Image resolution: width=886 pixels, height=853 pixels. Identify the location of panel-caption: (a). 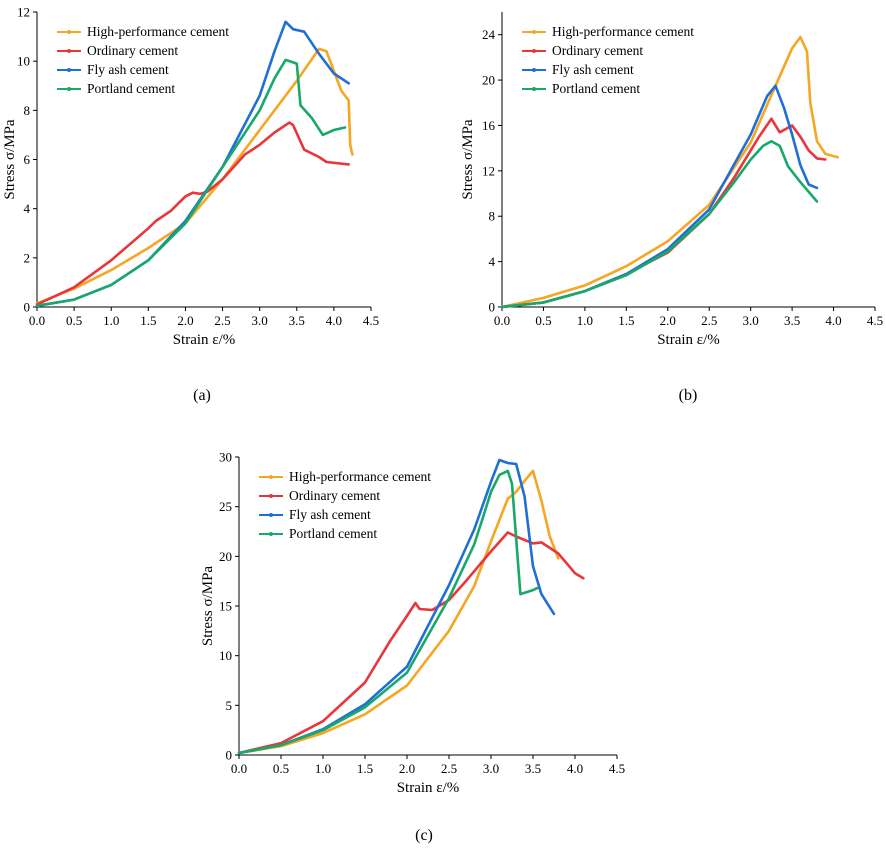
(202, 395).